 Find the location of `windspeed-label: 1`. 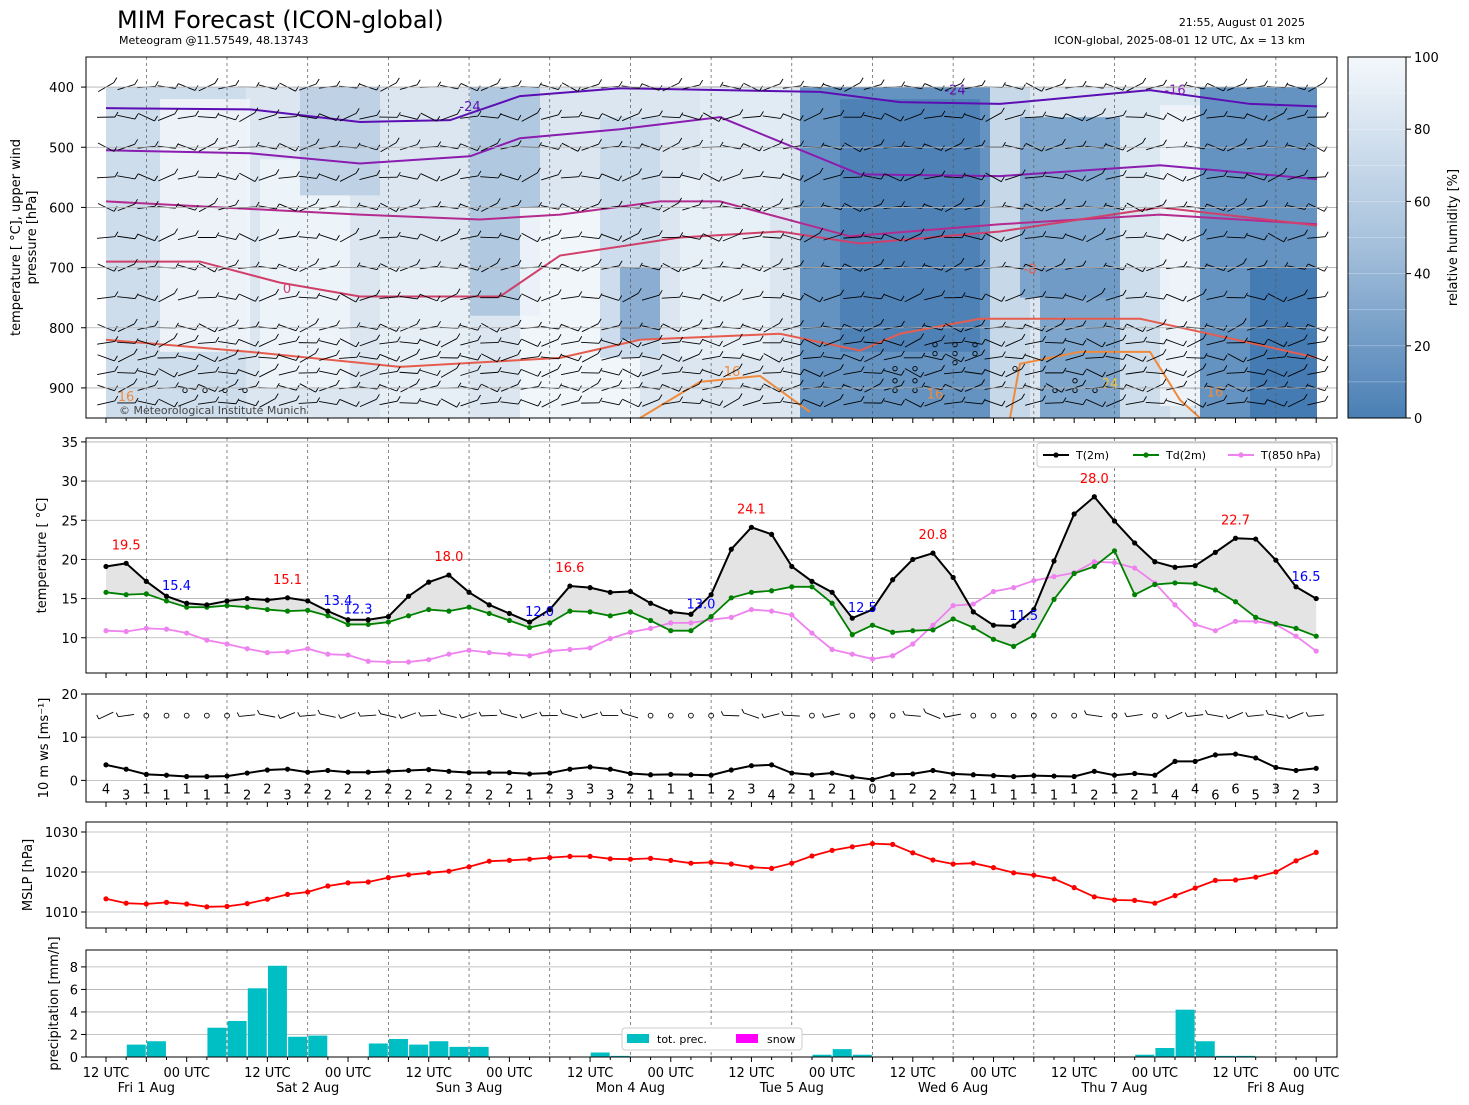

windspeed-label: 1 is located at coordinates (852, 795).